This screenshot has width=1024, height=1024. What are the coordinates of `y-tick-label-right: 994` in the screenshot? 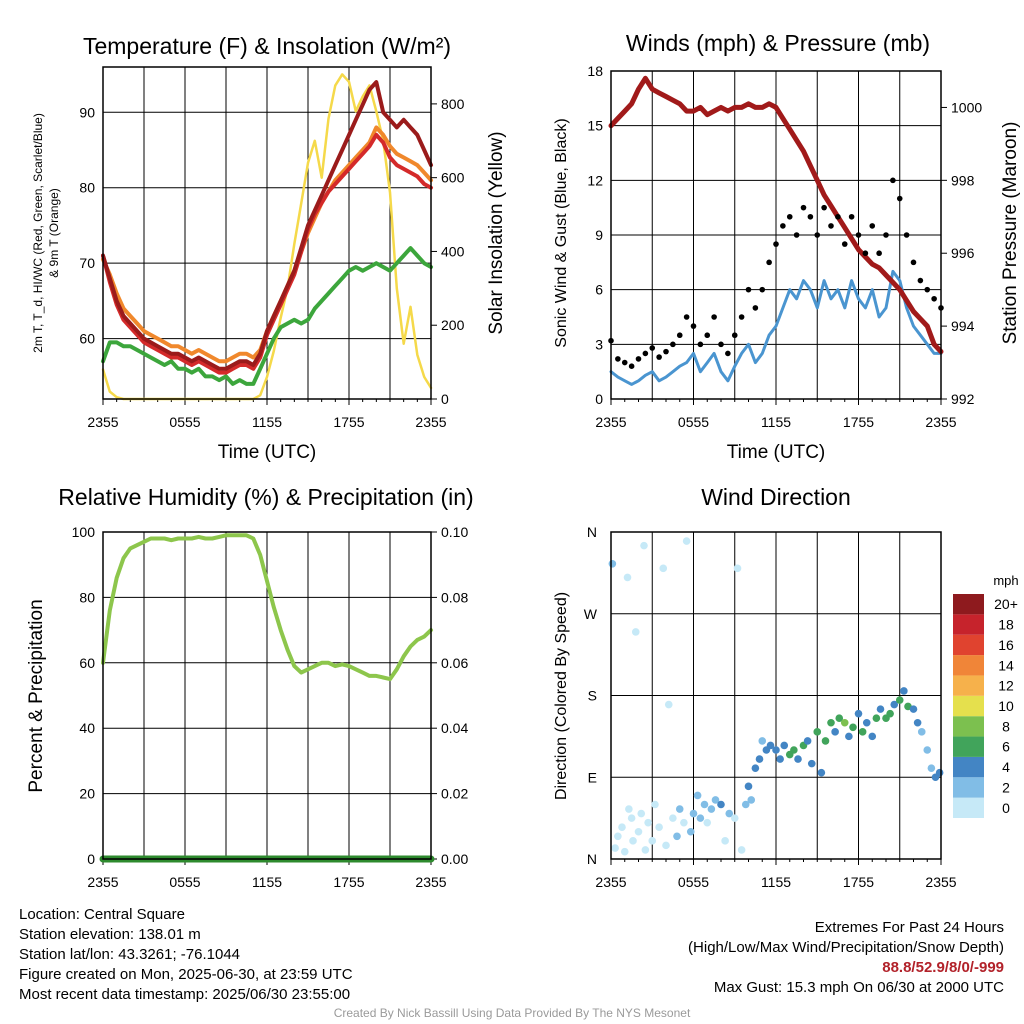 It's located at (963, 326).